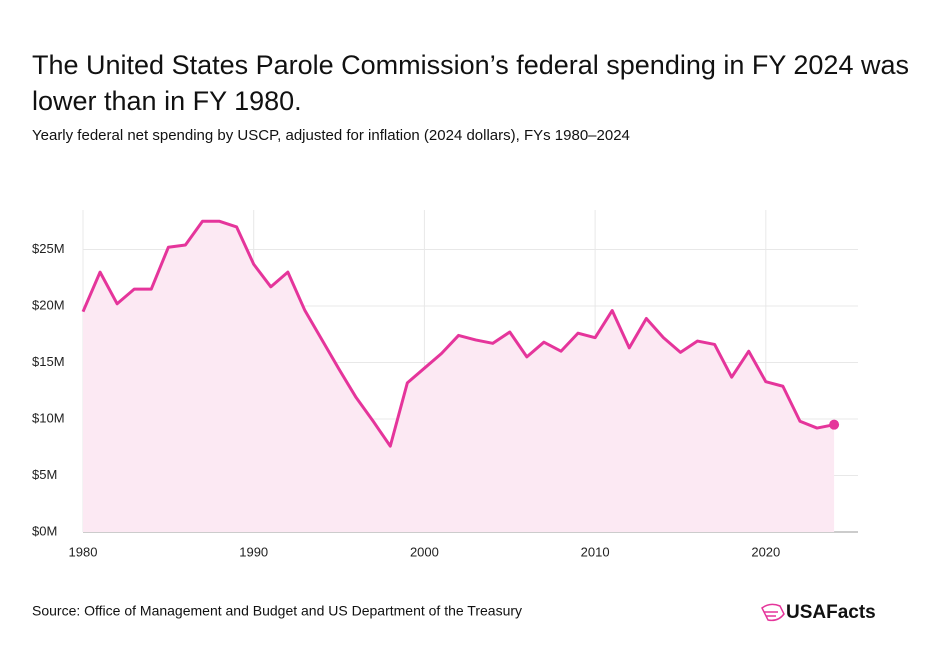  What do you see at coordinates (83, 551) in the screenshot?
I see `x-tick-label: 1980` at bounding box center [83, 551].